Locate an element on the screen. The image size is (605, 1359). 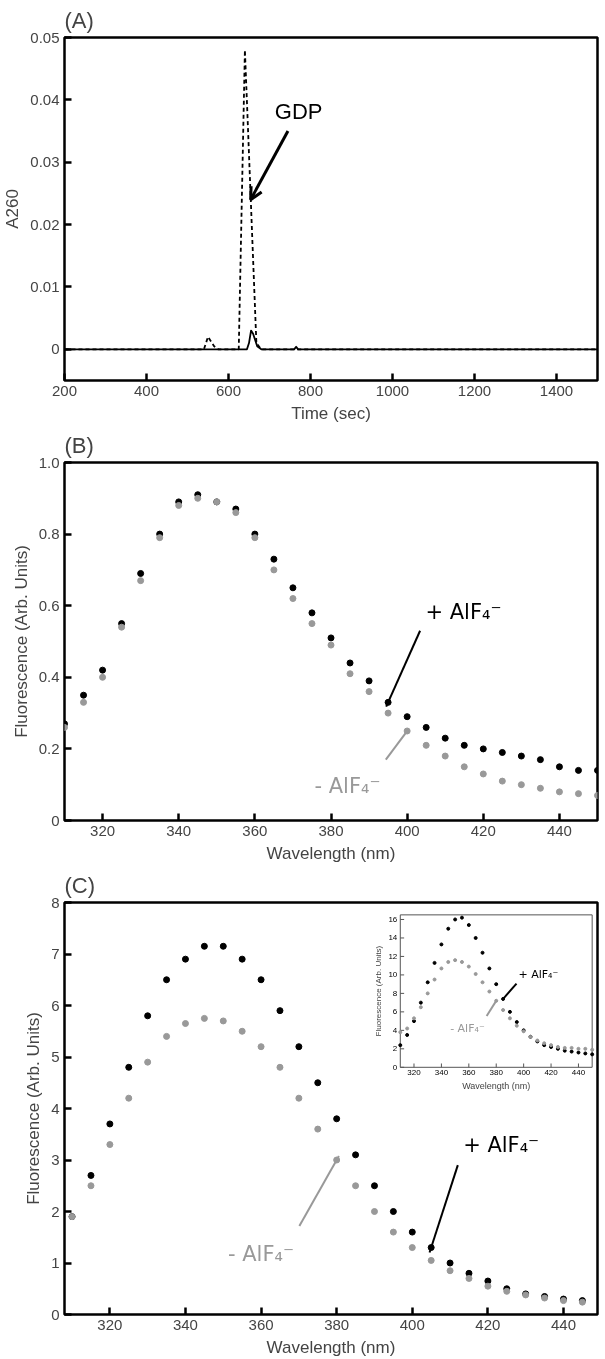
y-tick-label: 0.2 is located at coordinates (49, 748).